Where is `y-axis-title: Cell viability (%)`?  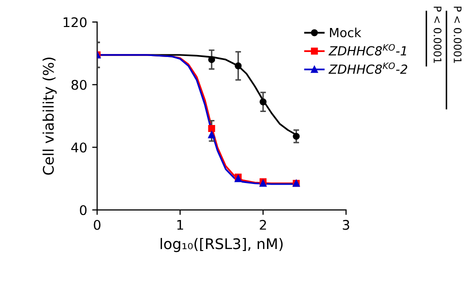 y-axis-title: Cell viability (%) is located at coordinates (49, 116).